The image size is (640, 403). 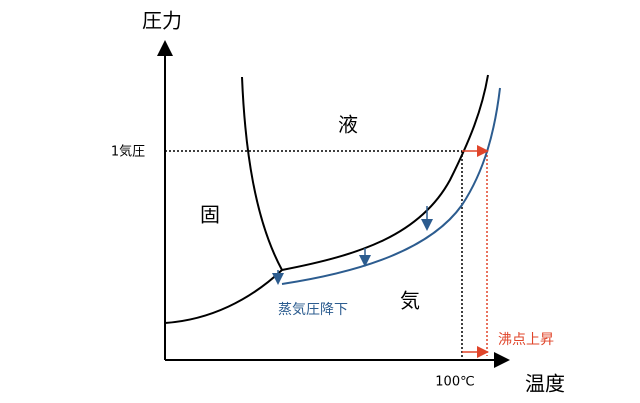 What do you see at coordinates (162, 21) in the screenshot?
I see `y-axis-label: 圧力` at bounding box center [162, 21].